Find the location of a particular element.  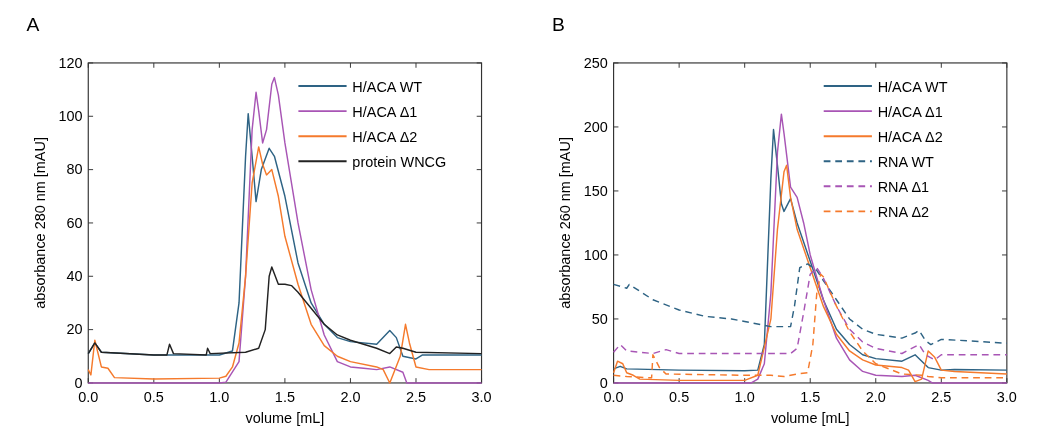

chart-title: A is located at coordinates (33, 25).